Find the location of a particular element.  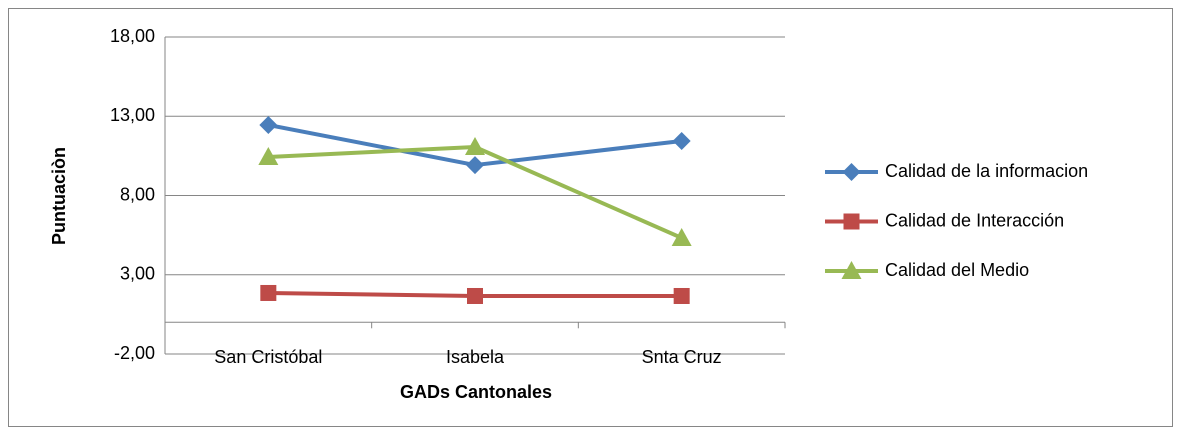

x-tick-label: Isabela is located at coordinates (475, 357).